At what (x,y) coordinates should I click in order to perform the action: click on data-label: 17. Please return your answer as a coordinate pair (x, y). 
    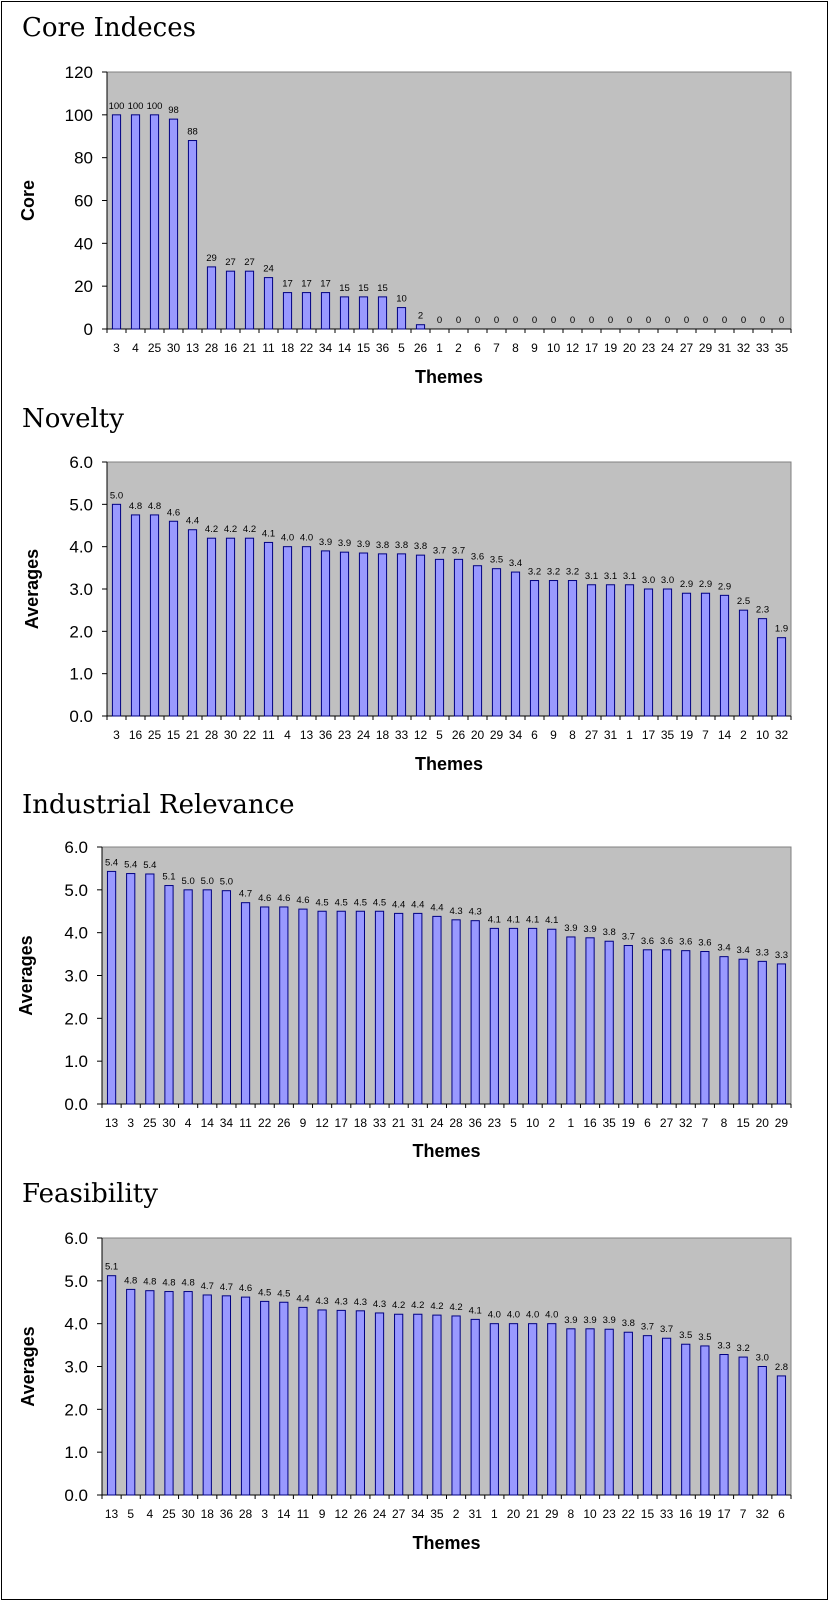
    Looking at the image, I should click on (325, 284).